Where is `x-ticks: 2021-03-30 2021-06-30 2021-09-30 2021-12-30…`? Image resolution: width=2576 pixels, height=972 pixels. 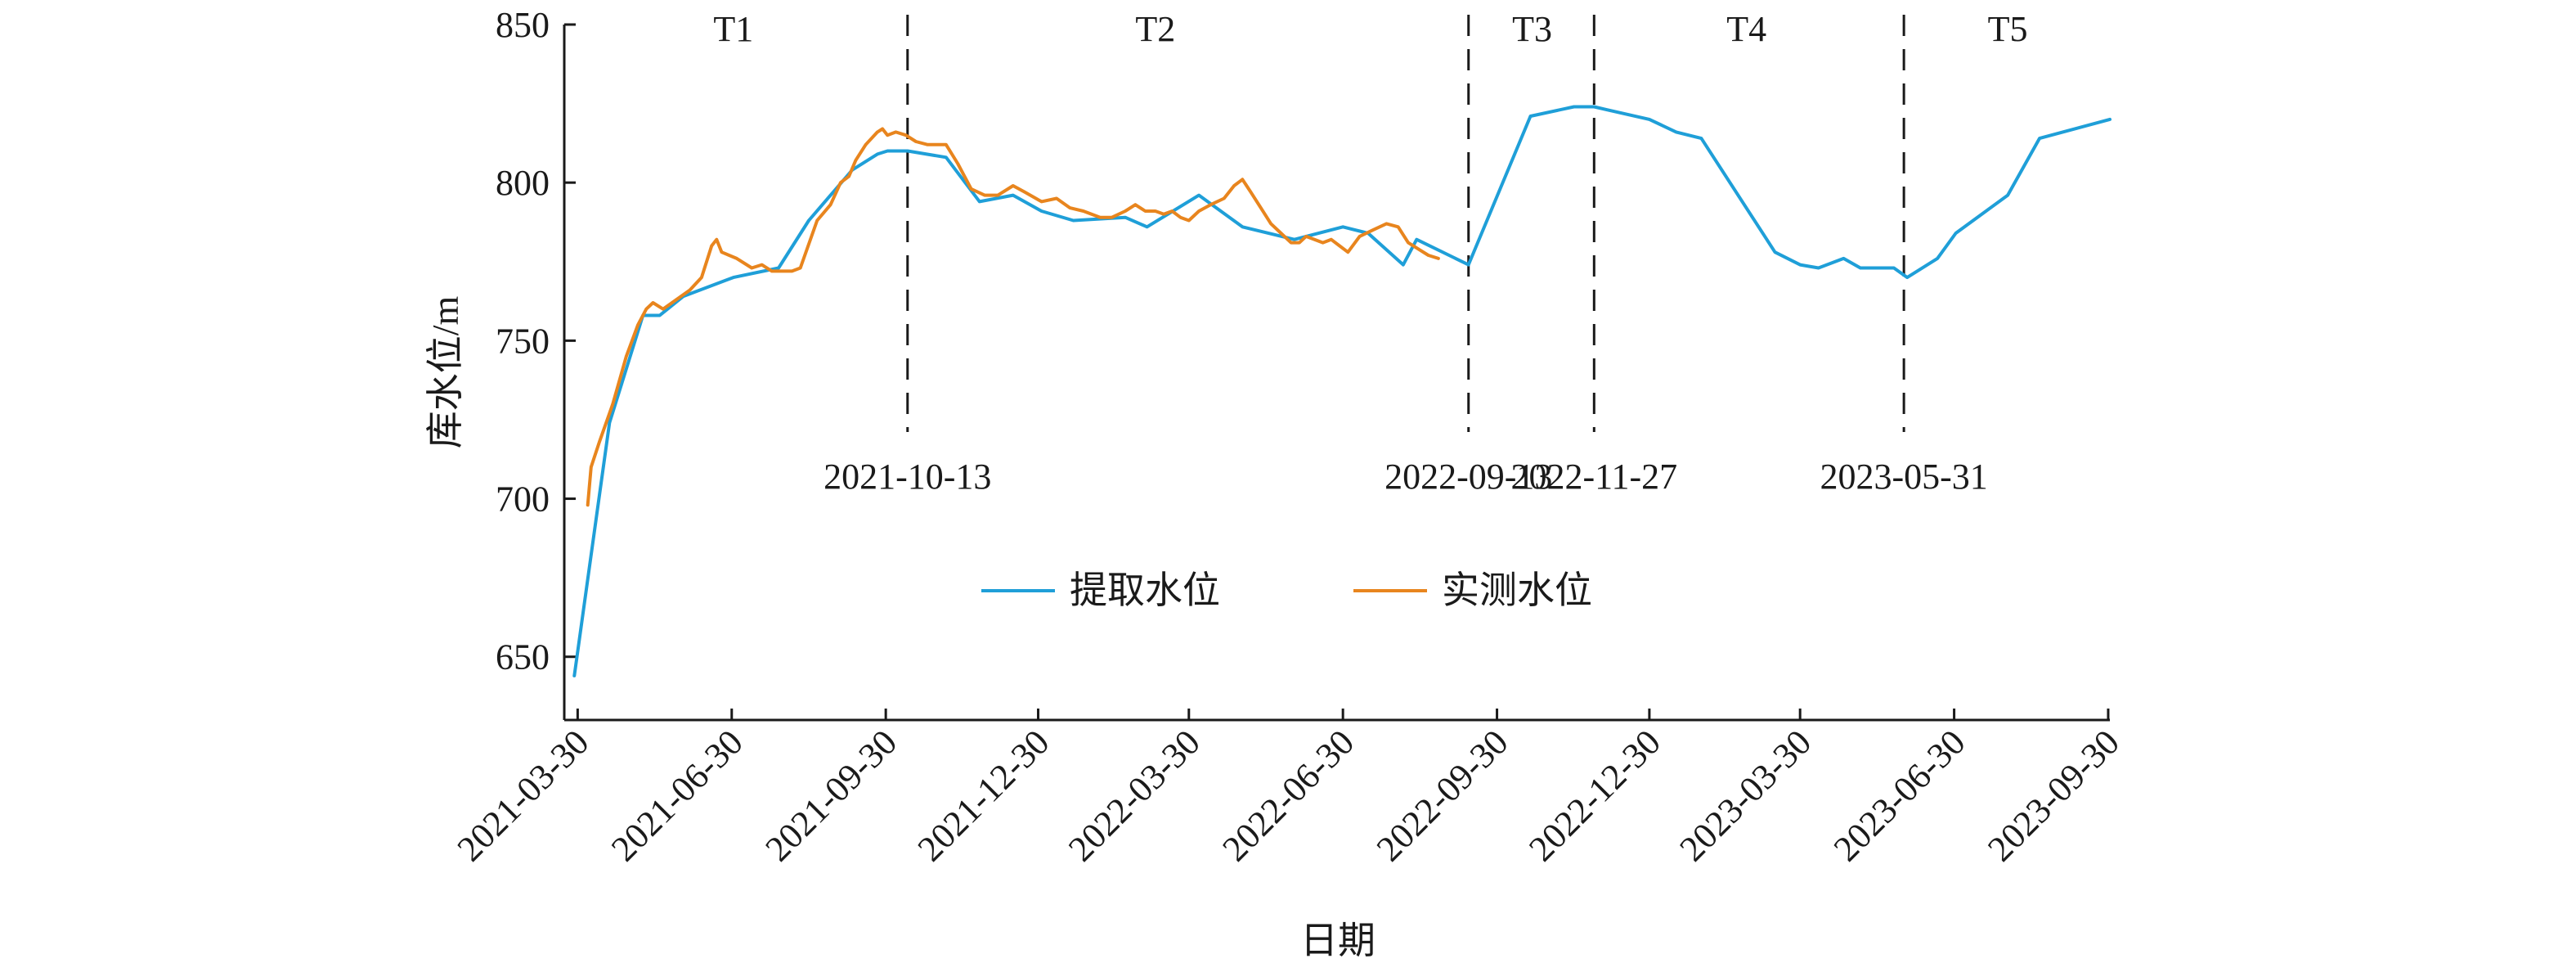 x-ticks: 2021-03-30 2021-06-30 2021-09-30 2021-12-30… is located at coordinates (1288, 789).